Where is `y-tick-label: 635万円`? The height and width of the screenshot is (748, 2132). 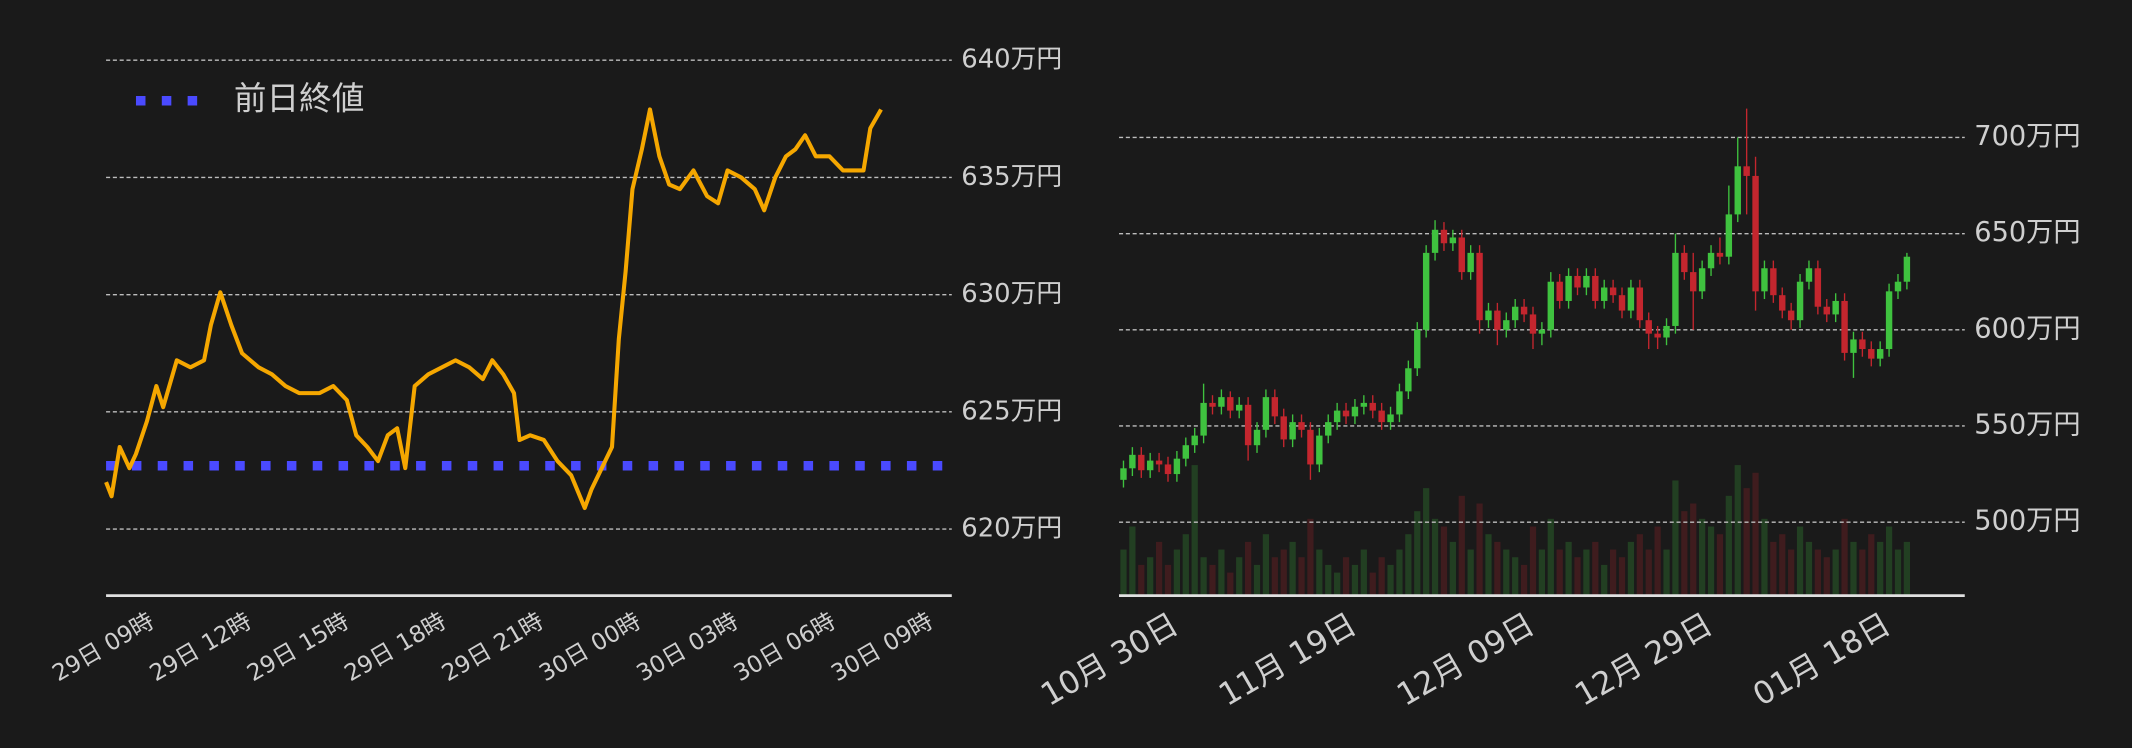 y-tick-label: 635万円 is located at coordinates (1011, 177).